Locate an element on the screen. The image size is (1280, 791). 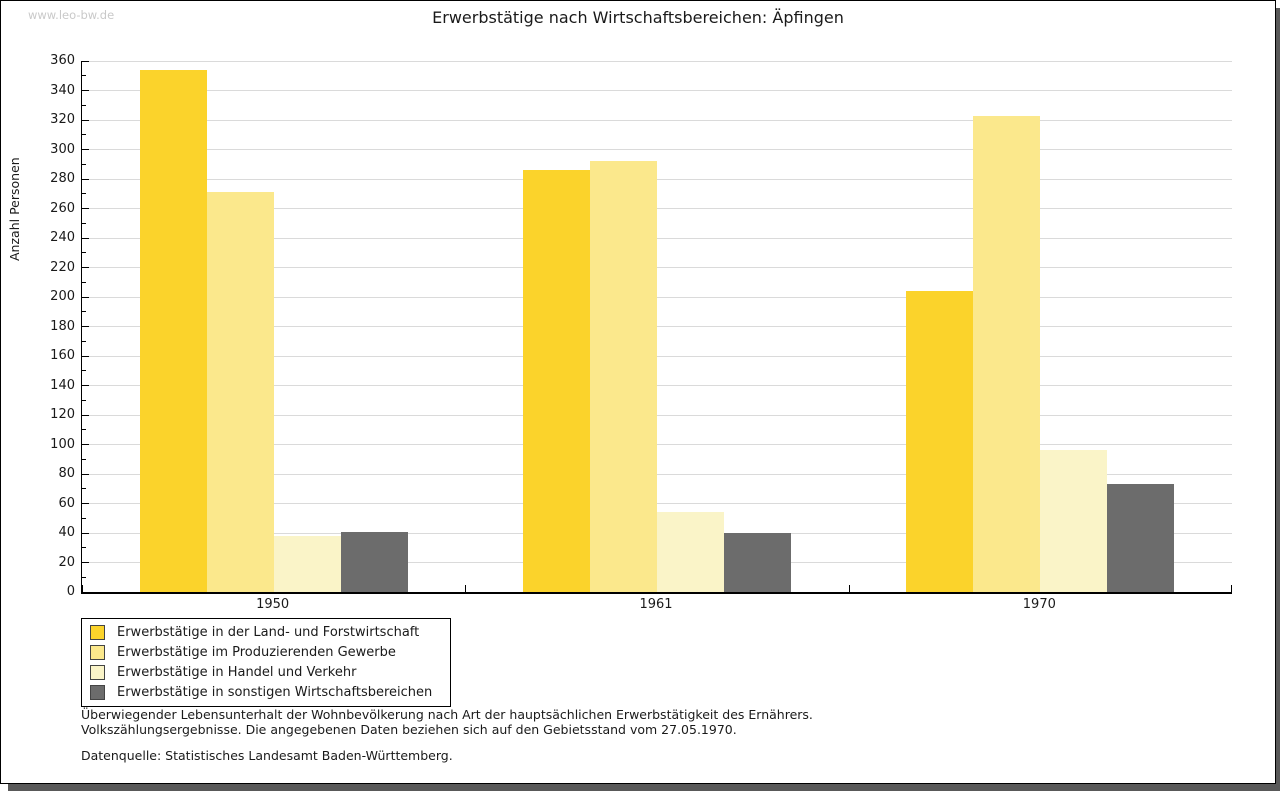
y-tick-label: 80 is located at coordinates (66, 473).